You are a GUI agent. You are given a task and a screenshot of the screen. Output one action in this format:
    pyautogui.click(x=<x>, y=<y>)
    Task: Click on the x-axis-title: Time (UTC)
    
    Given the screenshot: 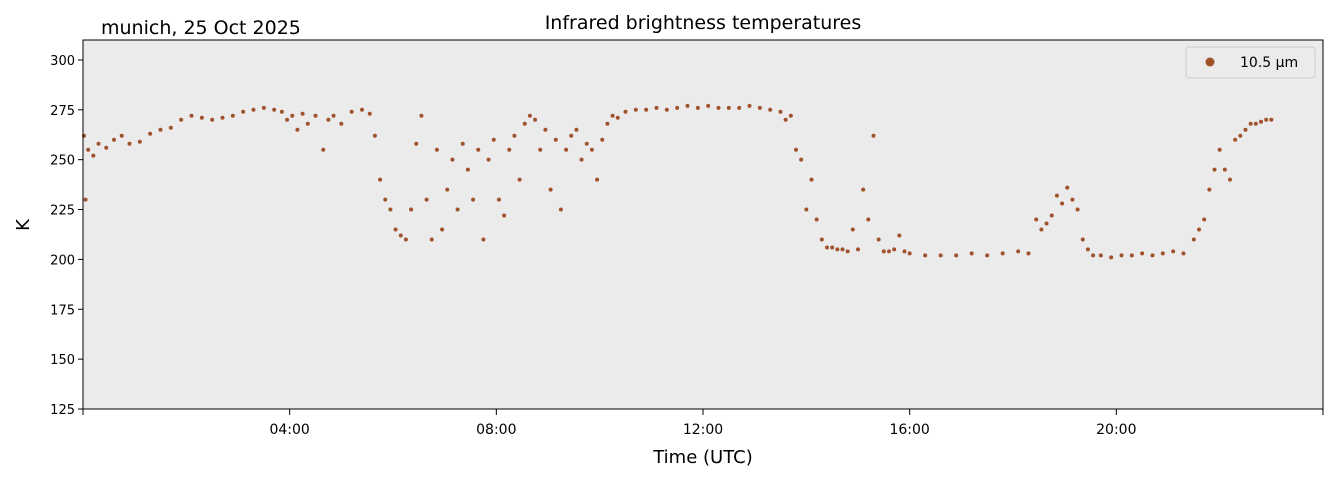 What is the action you would take?
    pyautogui.click(x=702, y=457)
    